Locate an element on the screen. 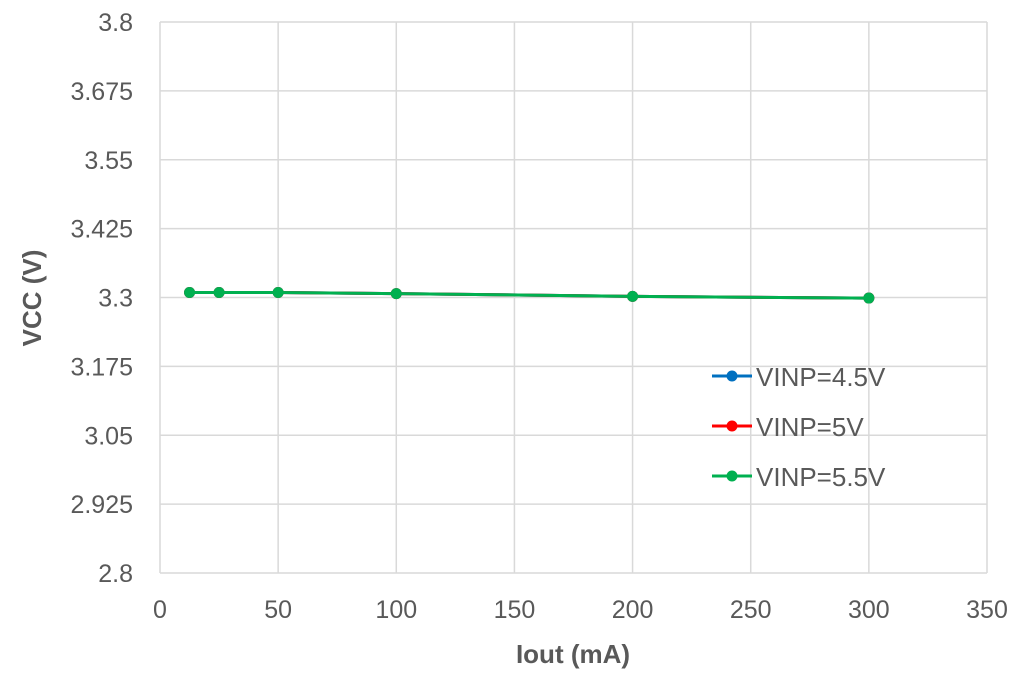 The width and height of the screenshot is (1020, 675). y-tick-label: 3.175 is located at coordinates (101, 367).